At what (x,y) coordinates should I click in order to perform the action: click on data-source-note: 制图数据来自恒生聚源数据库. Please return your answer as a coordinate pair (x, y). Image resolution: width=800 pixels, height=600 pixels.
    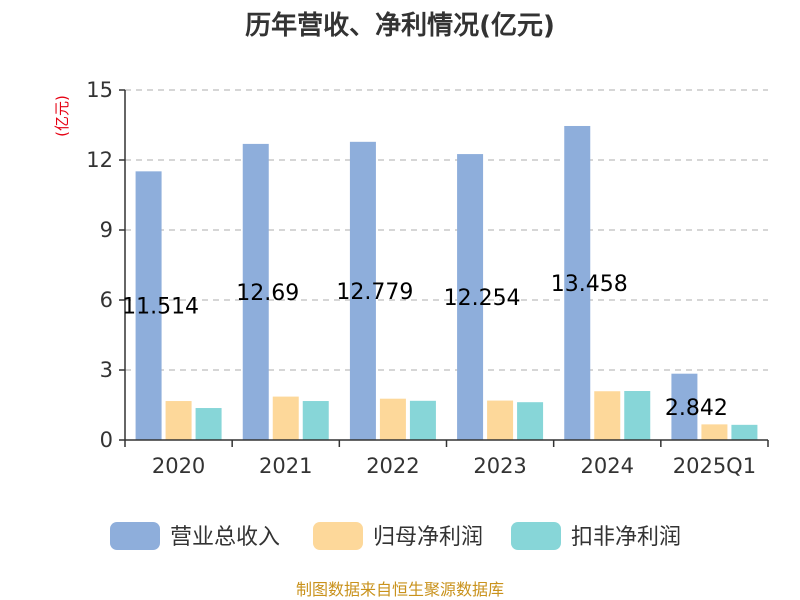
    Looking at the image, I should click on (400, 589).